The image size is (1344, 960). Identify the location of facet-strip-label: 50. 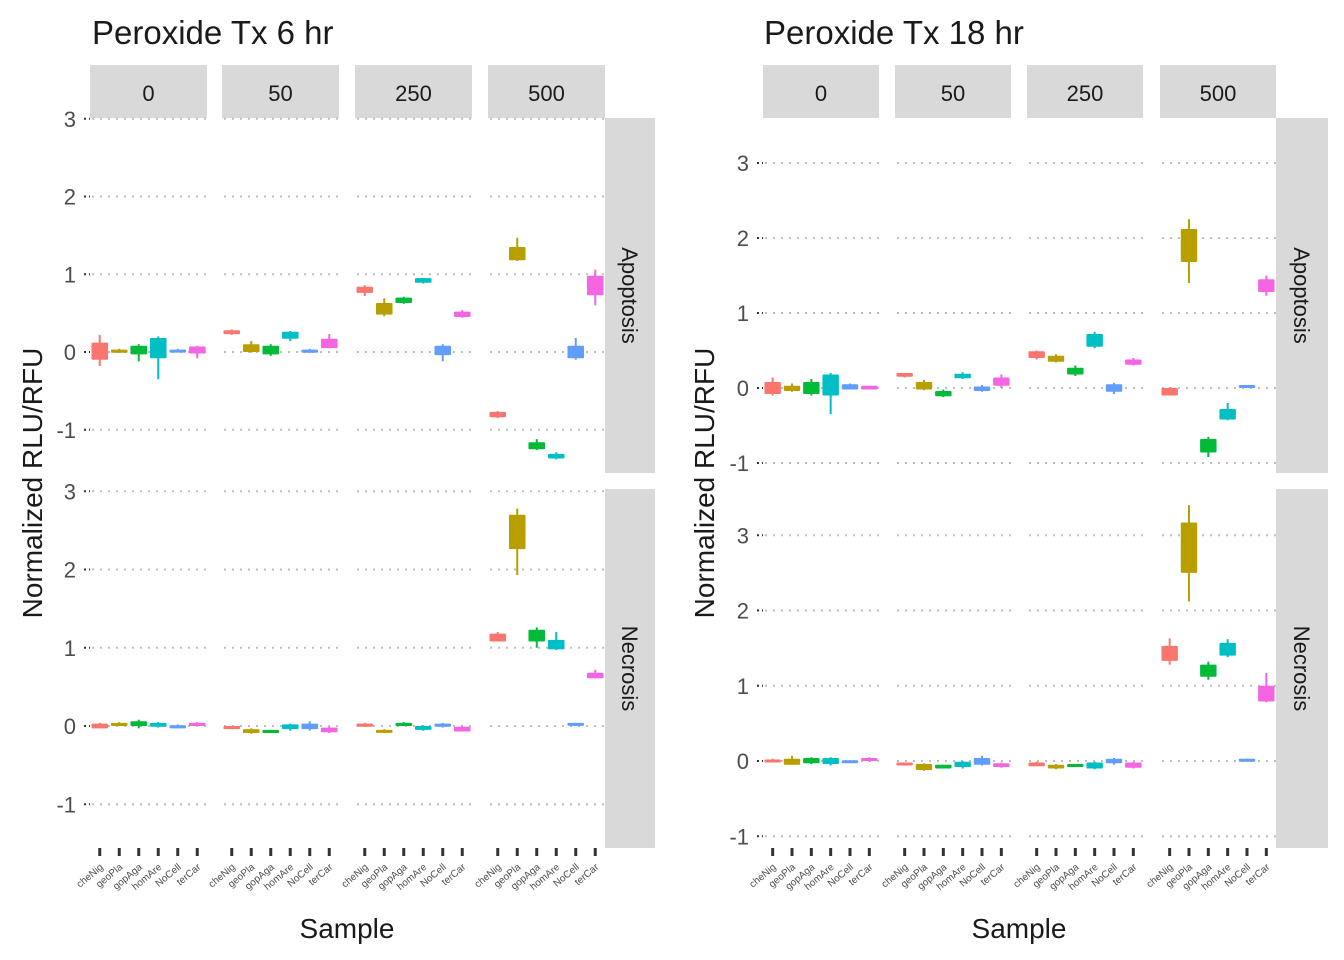
(280, 93).